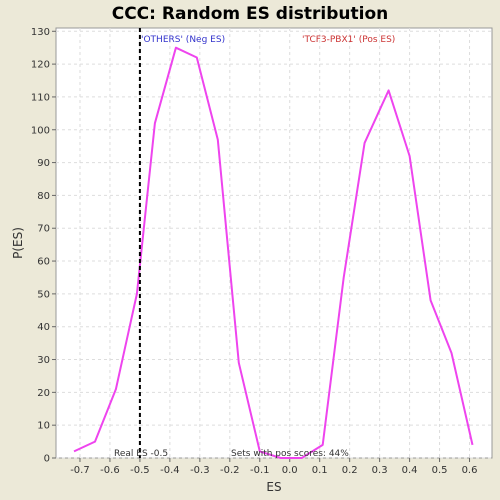 The image size is (500, 500). What do you see at coordinates (43, 327) in the screenshot?
I see `y-tick-label: 40` at bounding box center [43, 327].